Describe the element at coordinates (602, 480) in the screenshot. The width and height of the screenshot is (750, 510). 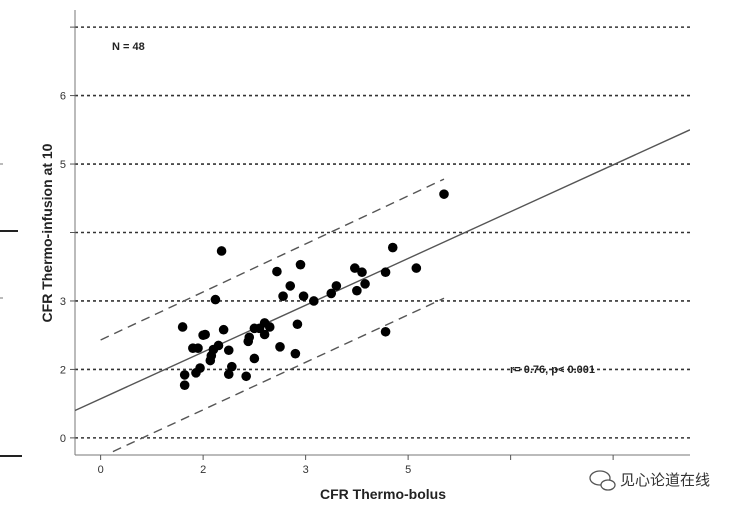
I see `chat-bubble-icon` at that location.